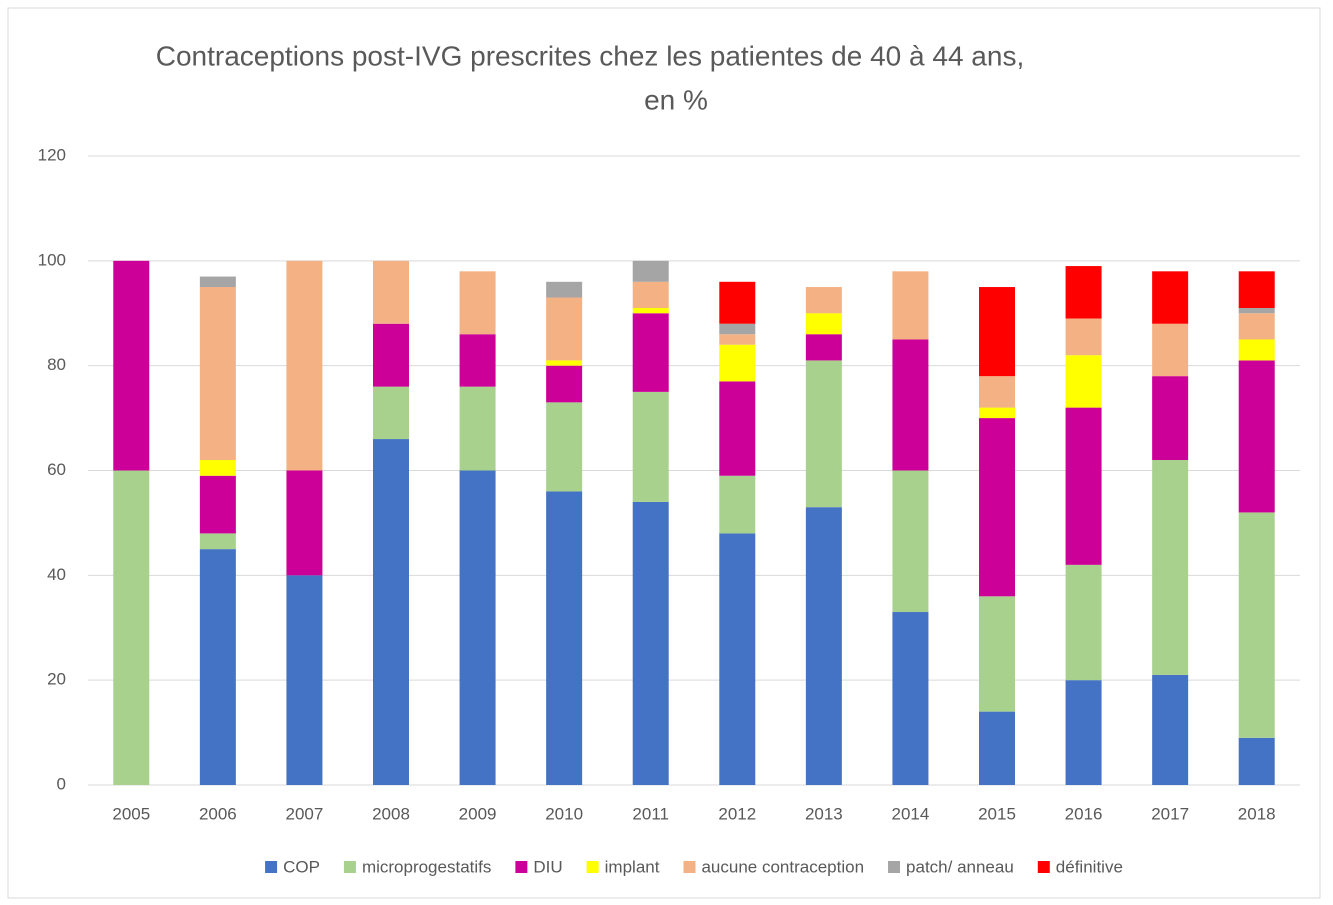 The height and width of the screenshot is (905, 1333). Describe the element at coordinates (56, 679) in the screenshot. I see `y-tick-label: 20` at that location.